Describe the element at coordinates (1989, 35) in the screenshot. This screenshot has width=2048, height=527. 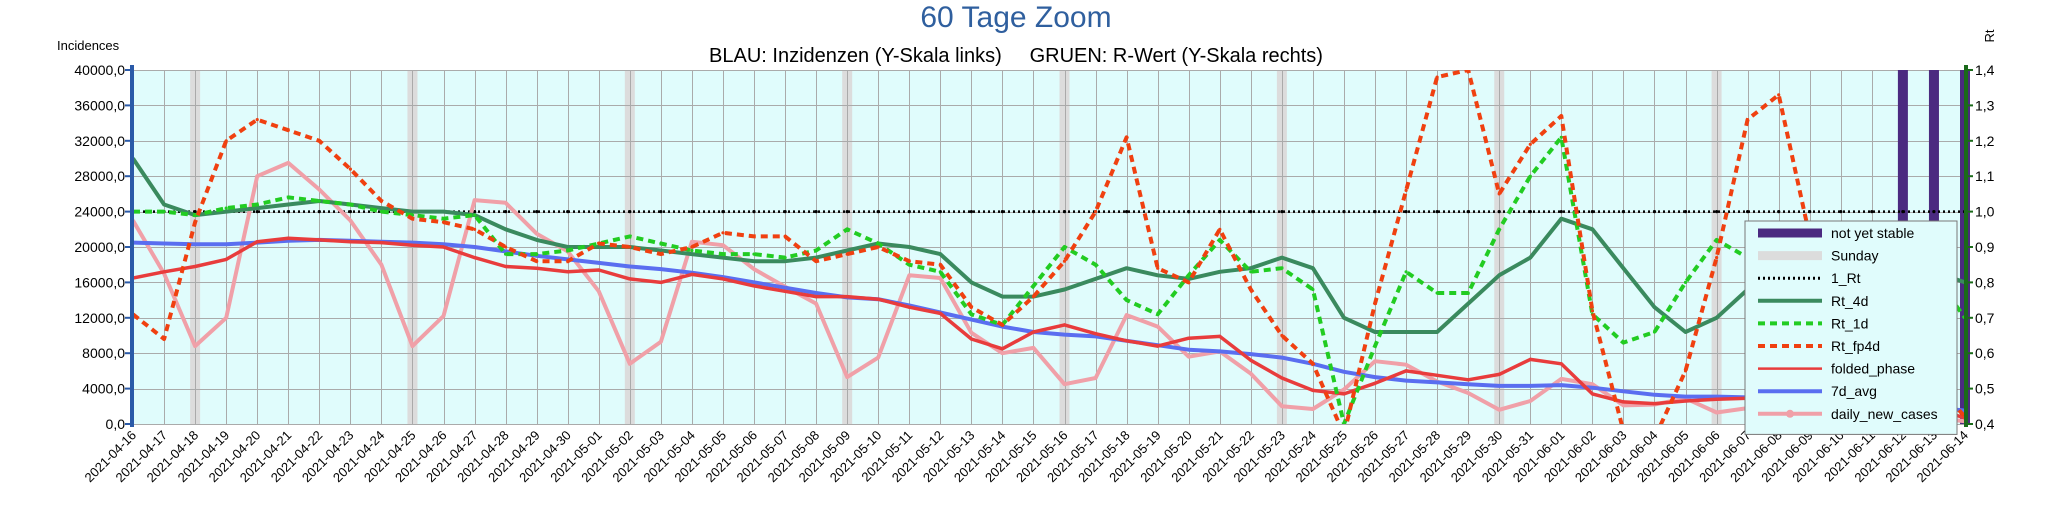
I see `right-axis-label: Rt` at that location.